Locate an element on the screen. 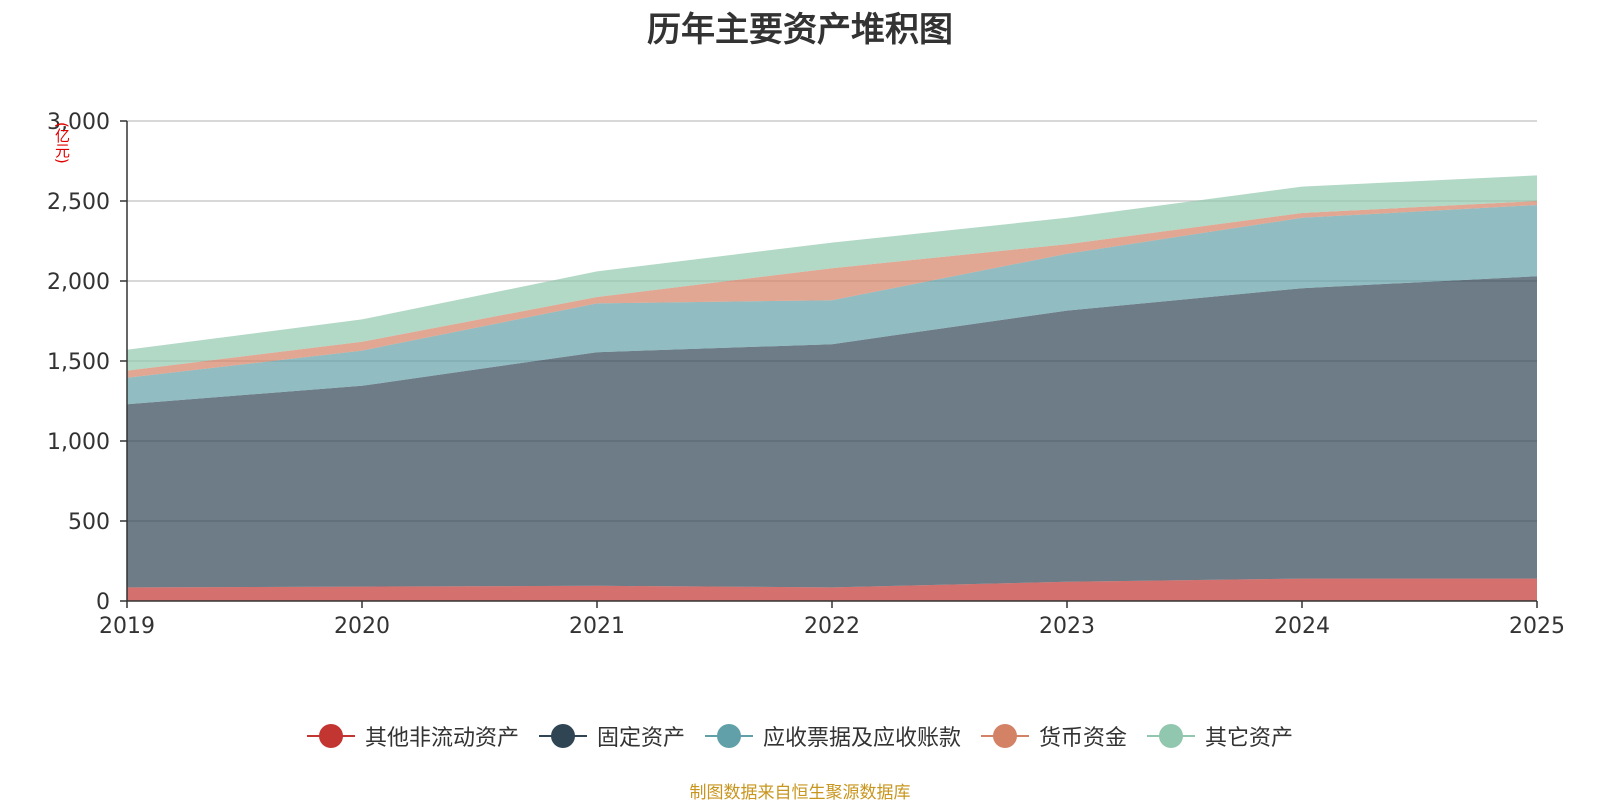  legend-label: 固定资产 is located at coordinates (640, 738).